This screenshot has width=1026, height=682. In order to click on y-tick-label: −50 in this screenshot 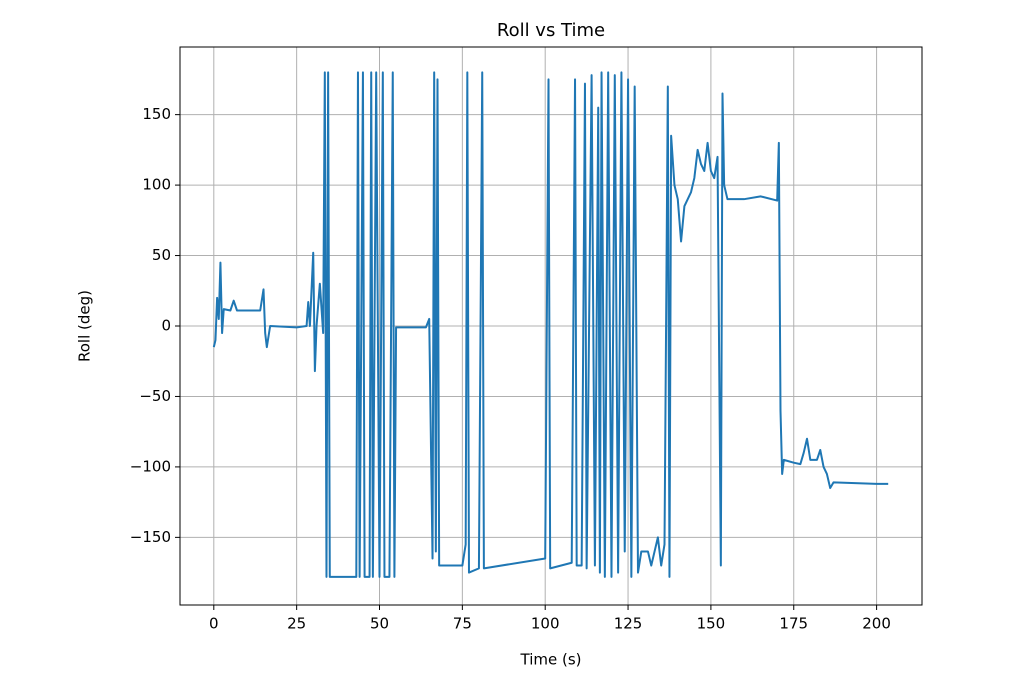, I will do `click(155, 396)`.